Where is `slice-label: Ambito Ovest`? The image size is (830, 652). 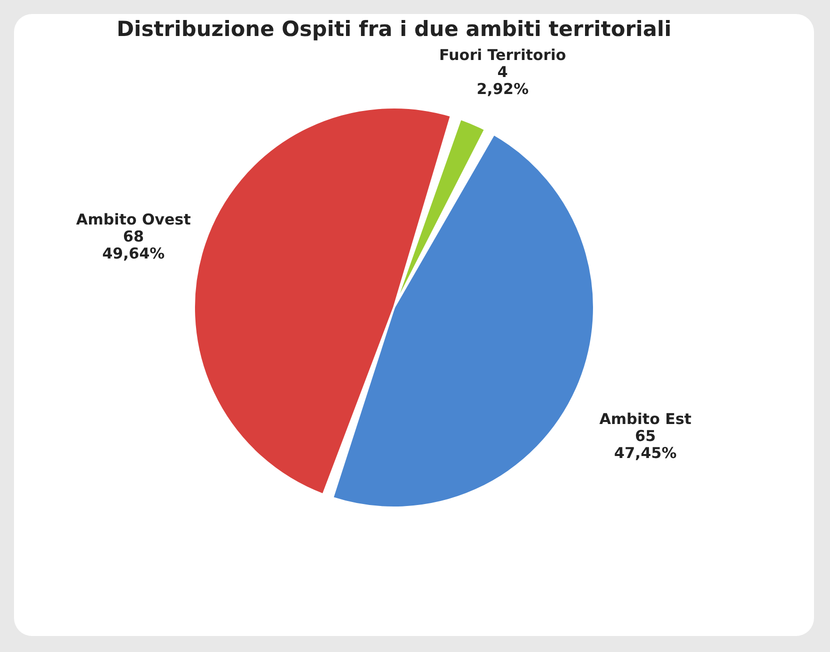
slice-label: Ambito Ovest is located at coordinates (133, 219).